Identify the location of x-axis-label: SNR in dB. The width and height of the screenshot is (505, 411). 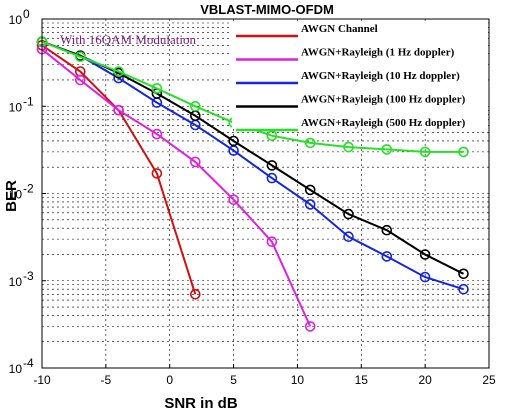
(200, 403).